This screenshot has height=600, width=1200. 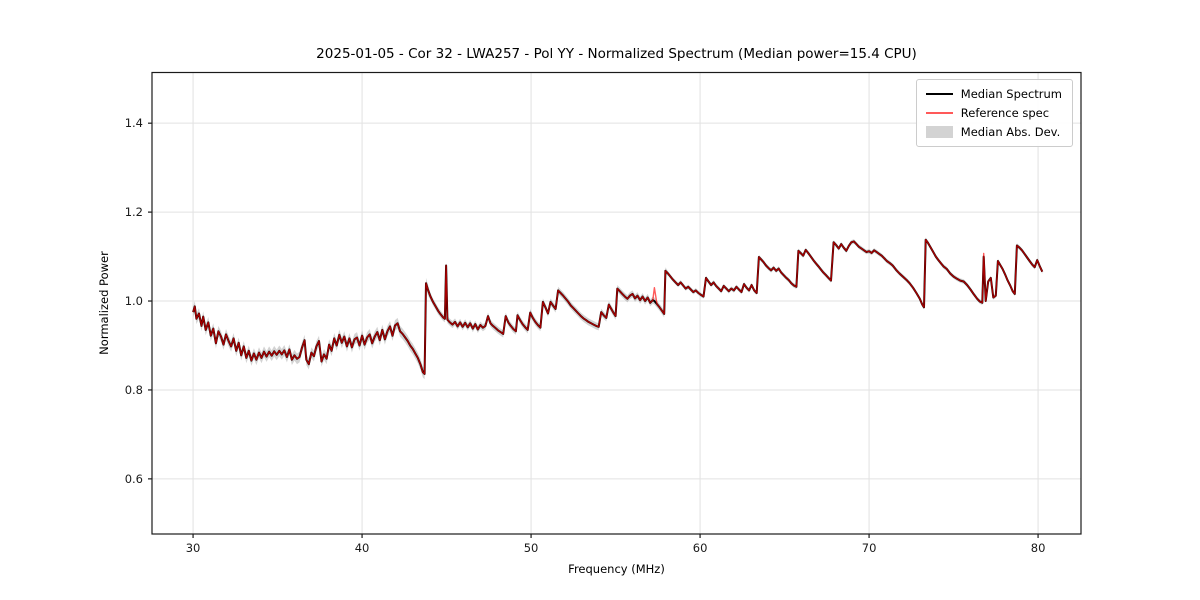 I want to click on y-tick-label: 0.8, so click(x=134, y=390).